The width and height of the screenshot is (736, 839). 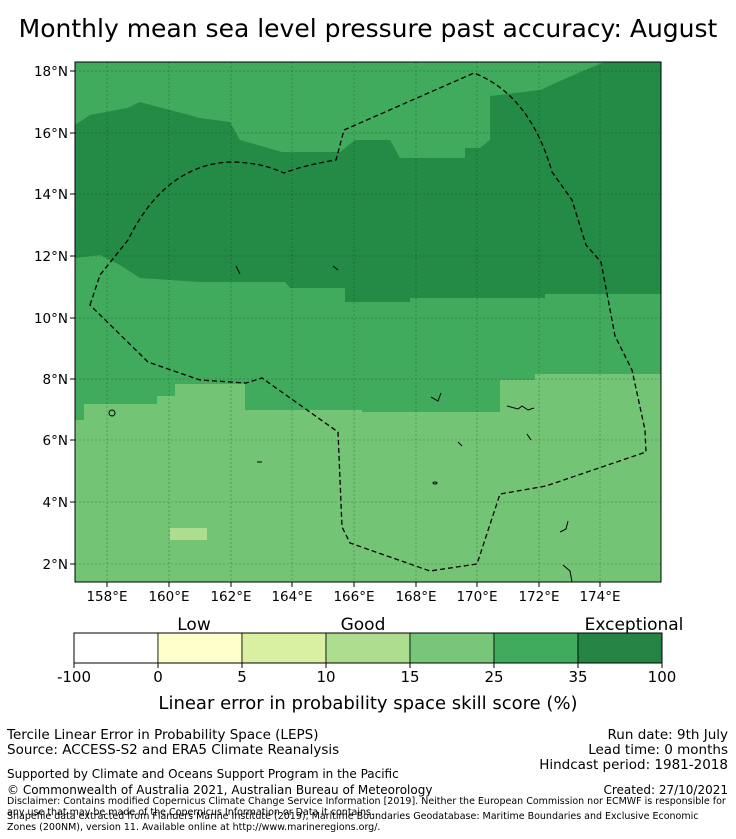 I want to click on colorbar-frame, so click(x=368, y=648).